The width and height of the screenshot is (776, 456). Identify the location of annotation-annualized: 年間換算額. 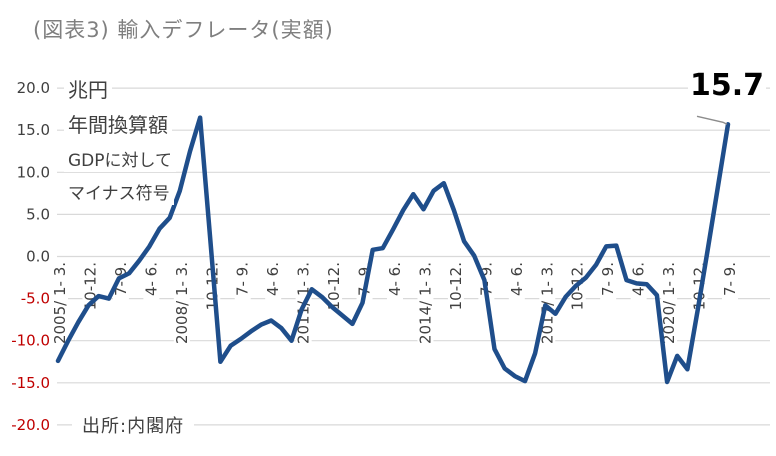
(118, 125).